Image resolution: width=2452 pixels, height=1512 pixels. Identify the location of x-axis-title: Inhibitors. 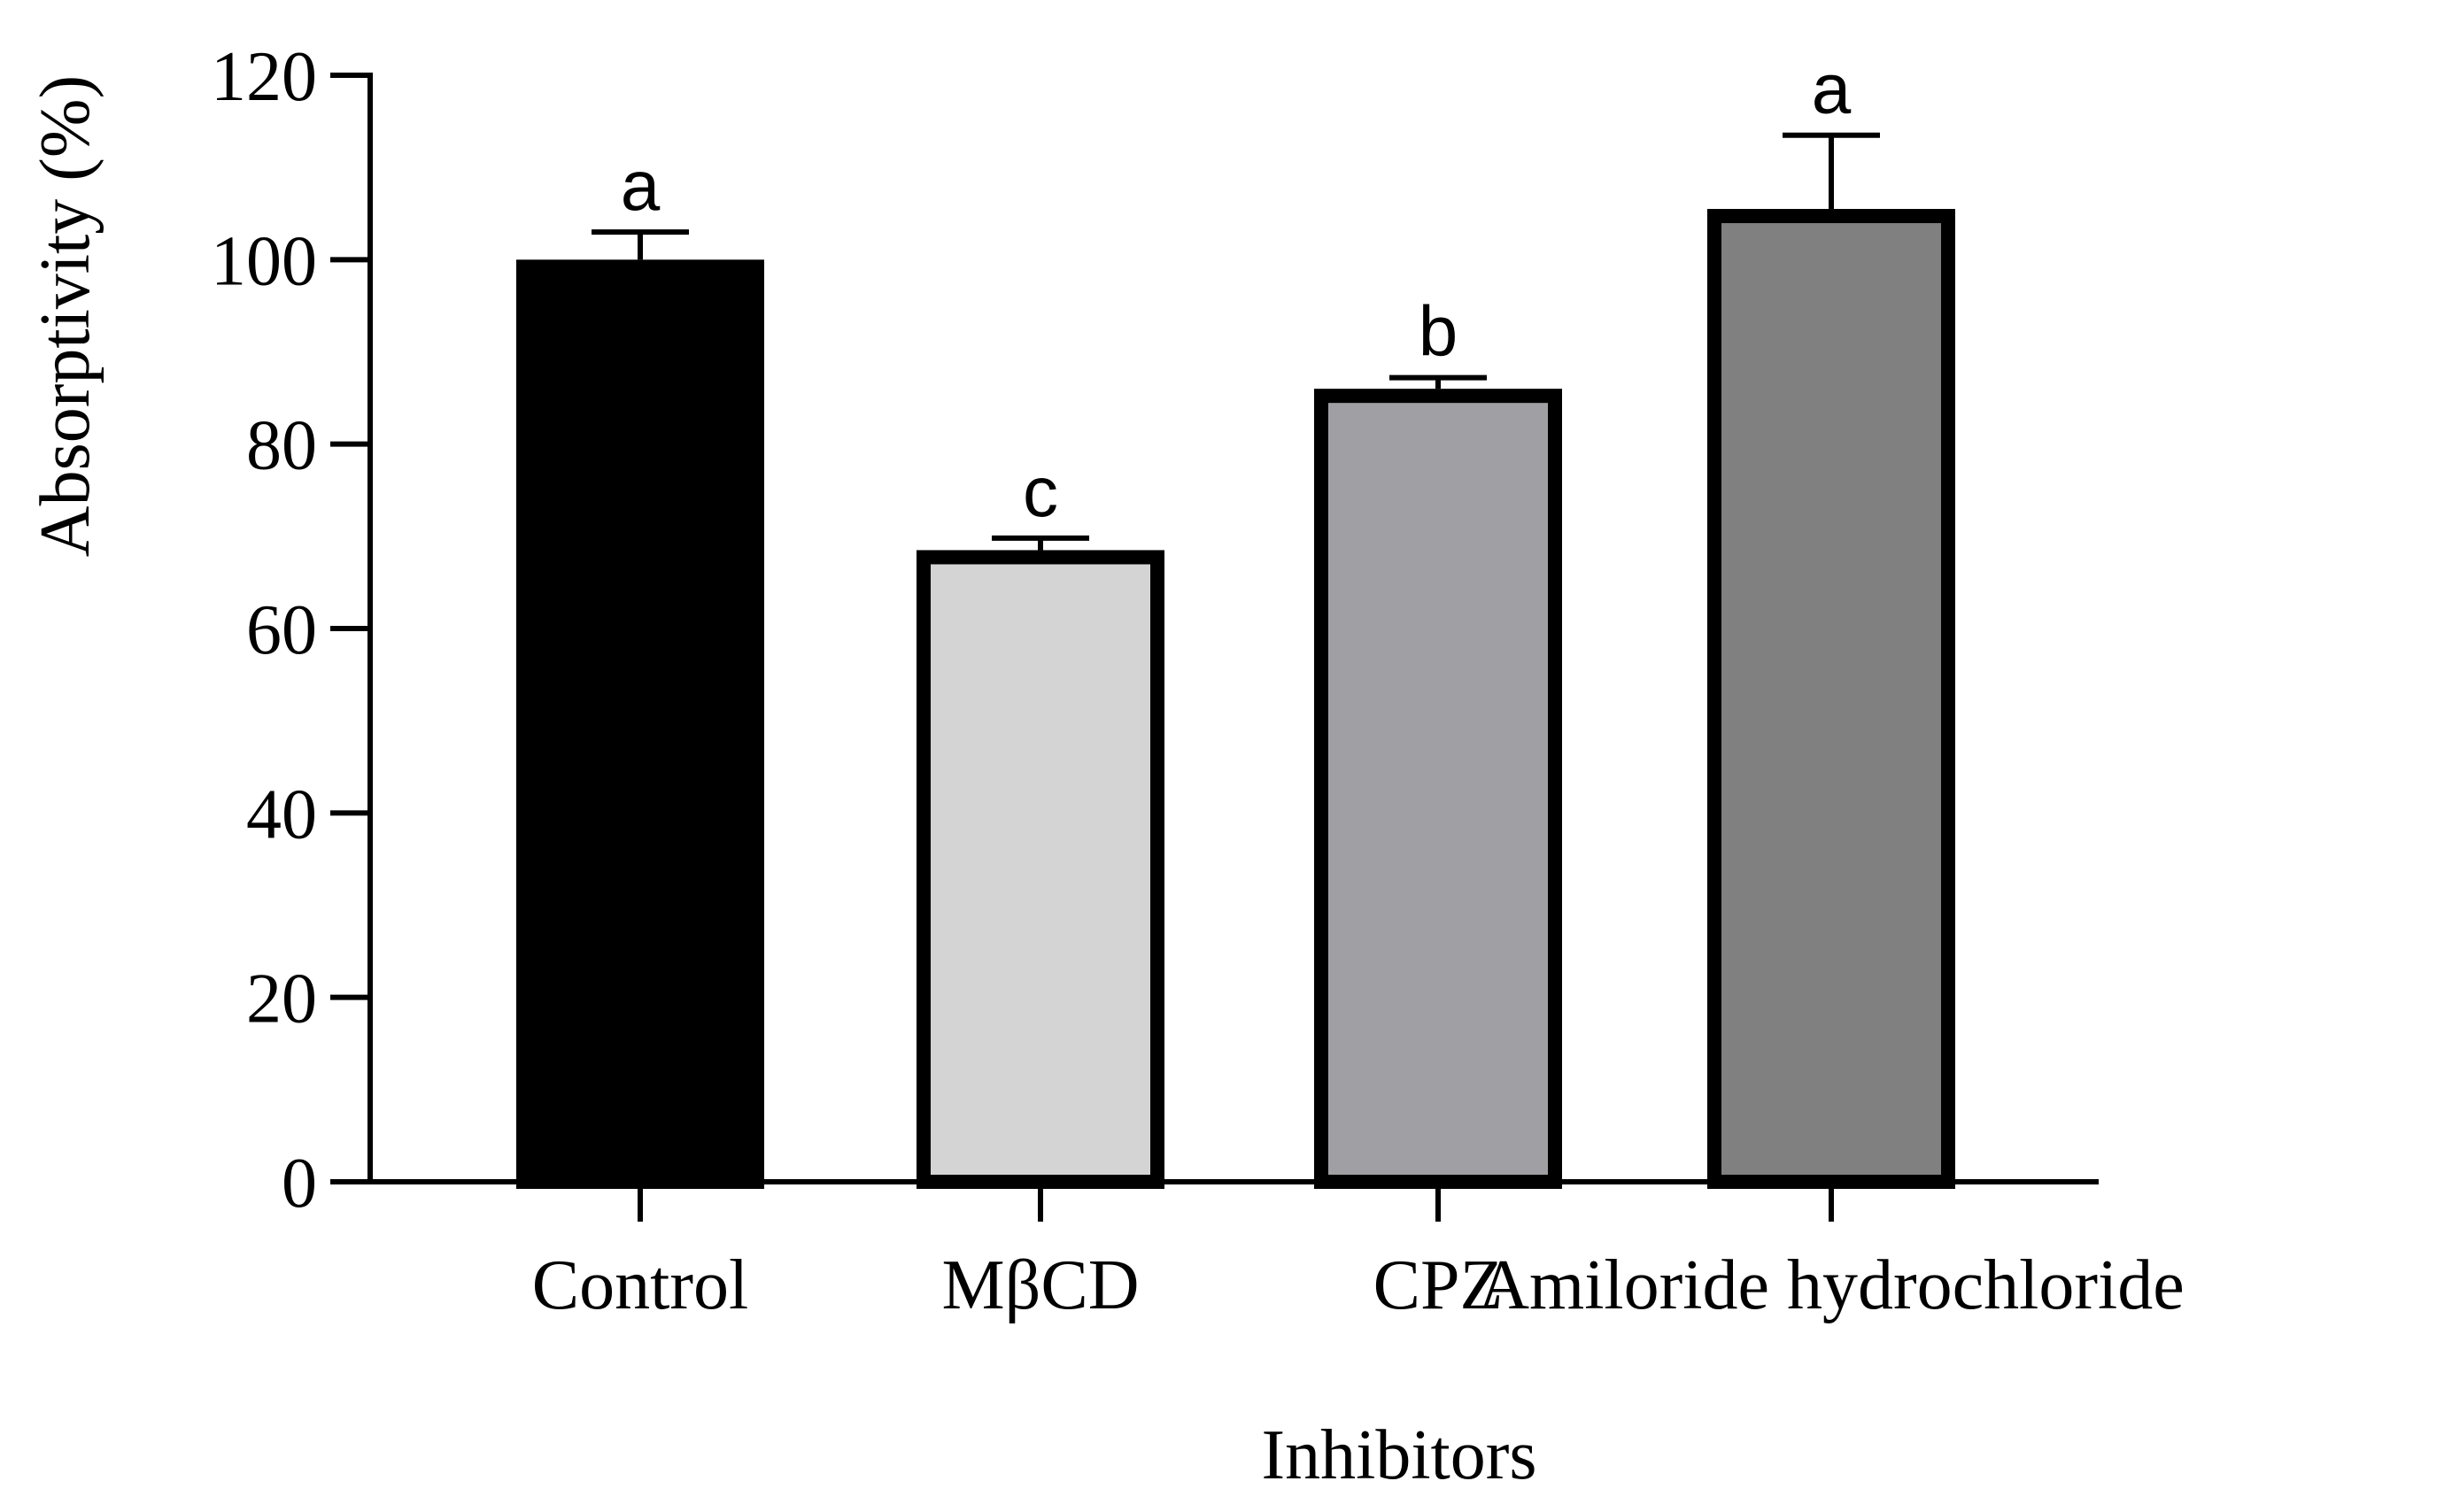
(1398, 1455).